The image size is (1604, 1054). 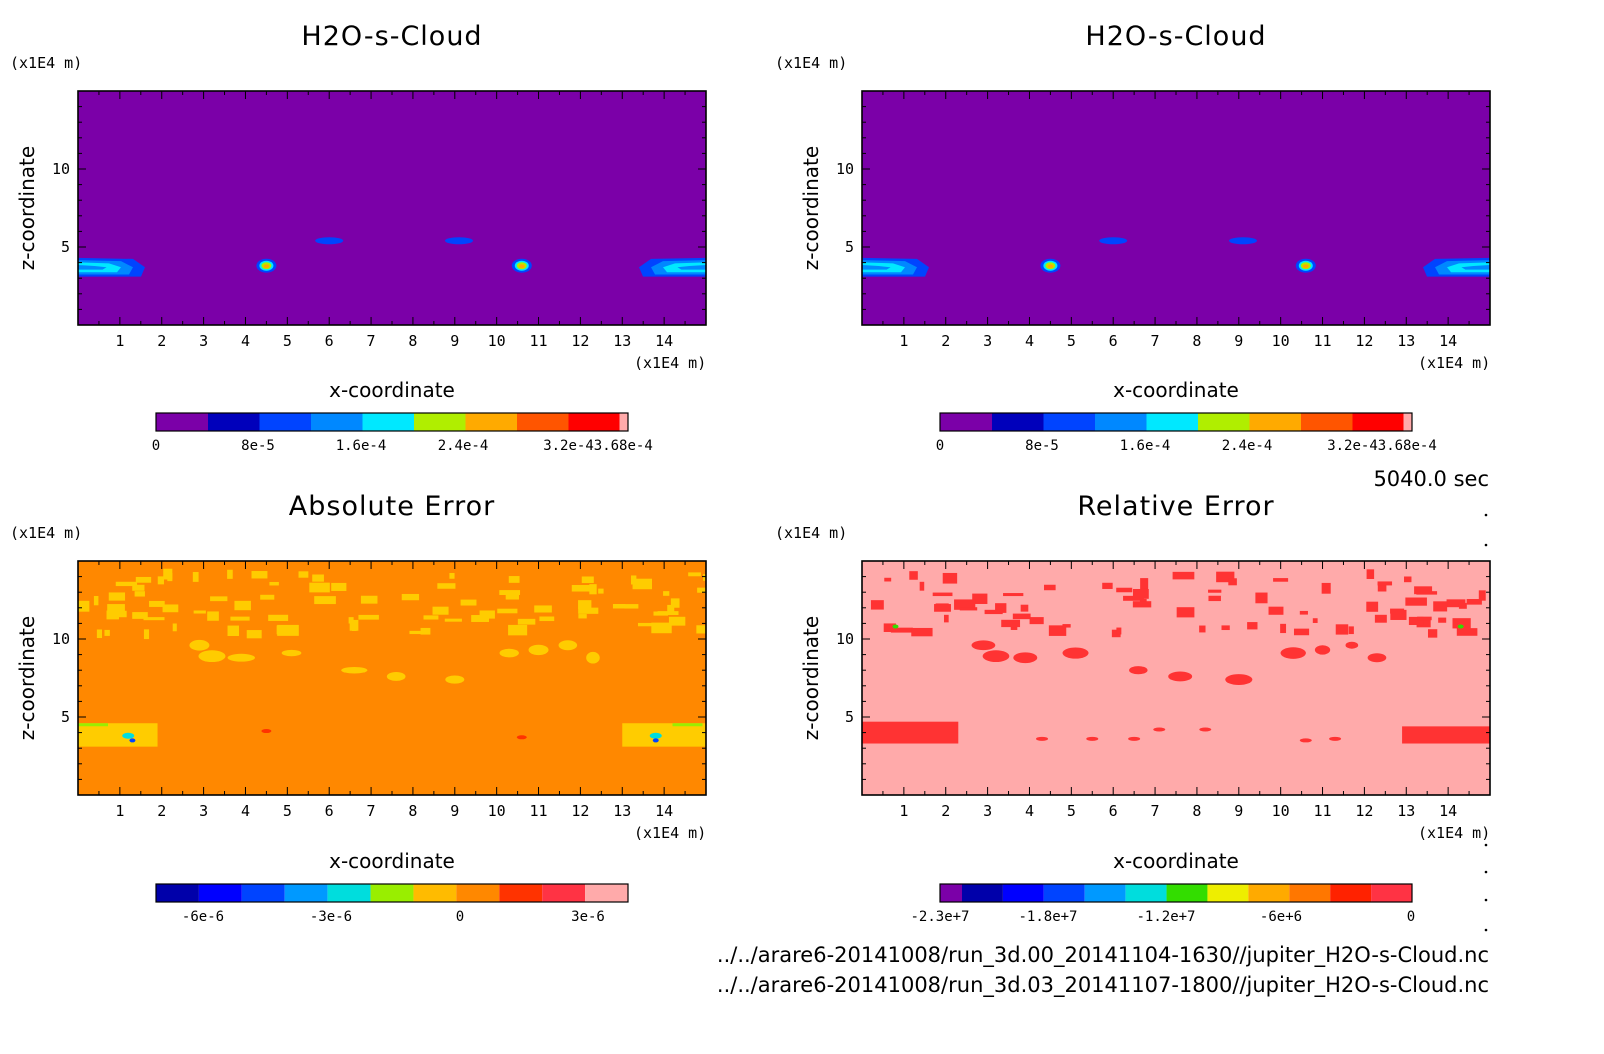 I want to click on panel-title: H2O-s-Cloud, so click(x=391, y=36).